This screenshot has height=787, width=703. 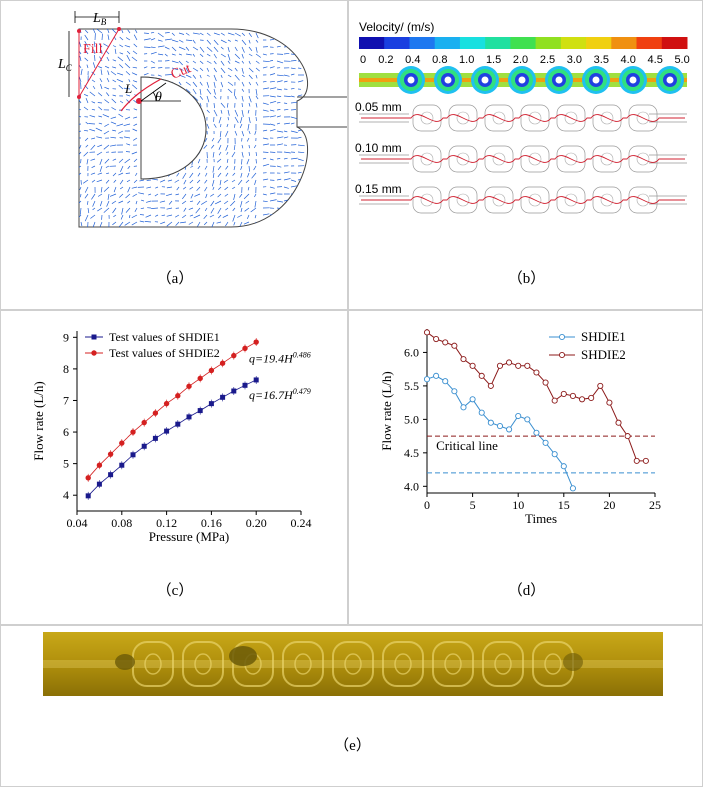 I want to click on photo-stain, so click(x=243, y=656).